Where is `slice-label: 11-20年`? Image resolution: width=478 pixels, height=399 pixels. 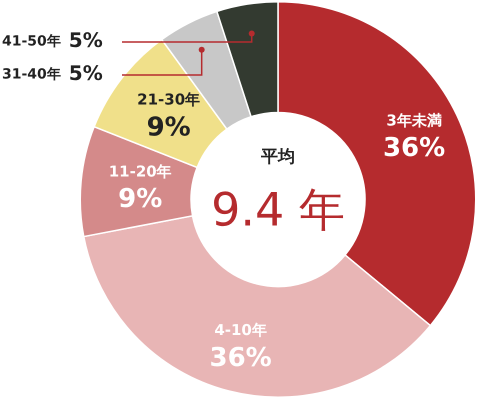
slice-label: 11-20年 is located at coordinates (140, 171).